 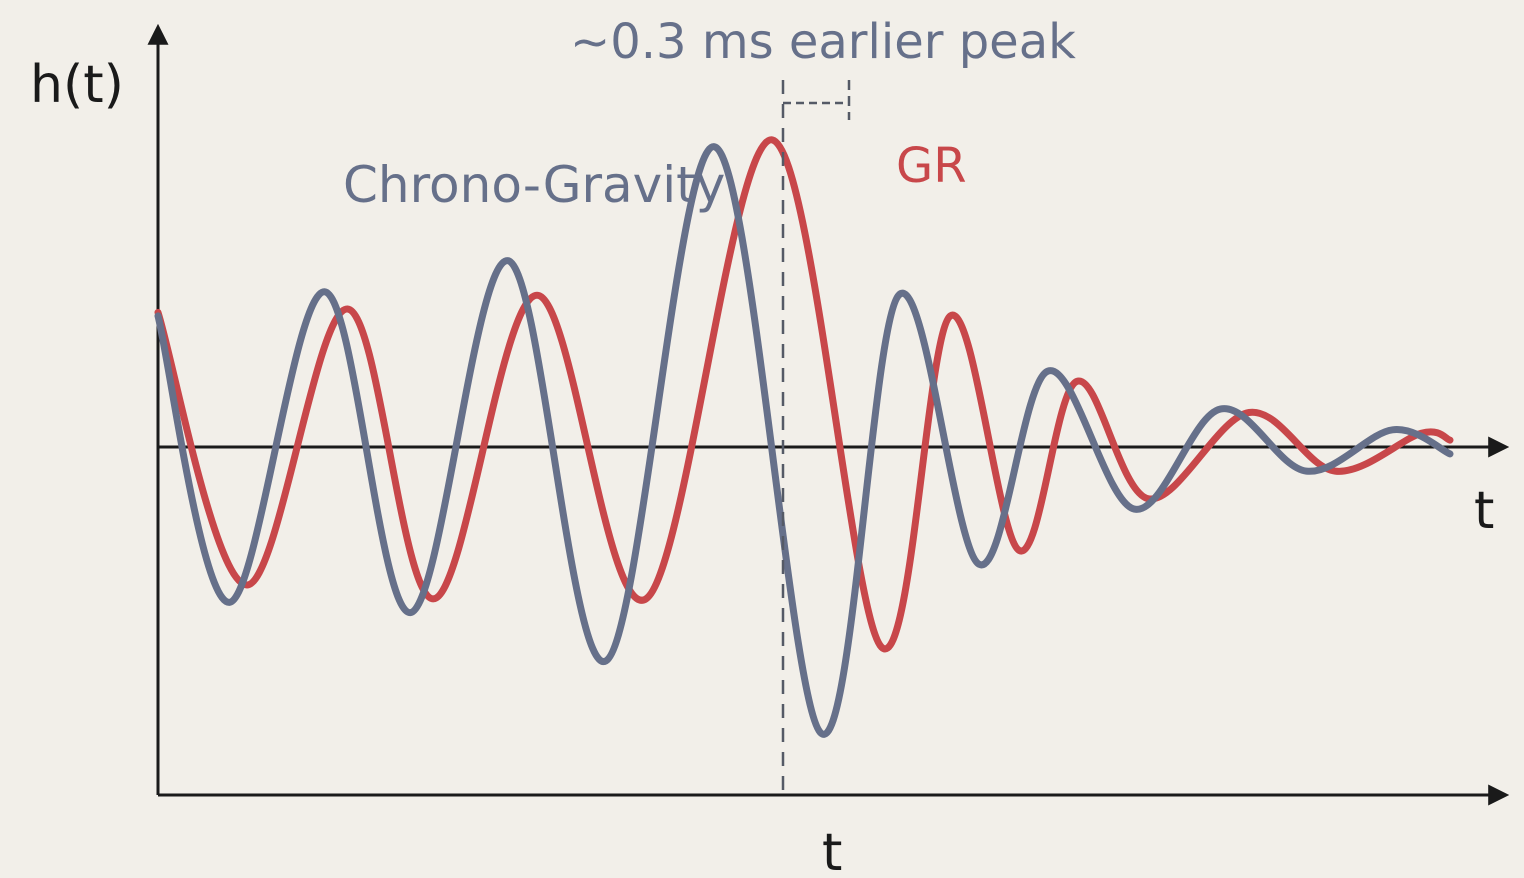 I want to click on y-axis-label: h(t), so click(x=77, y=85).